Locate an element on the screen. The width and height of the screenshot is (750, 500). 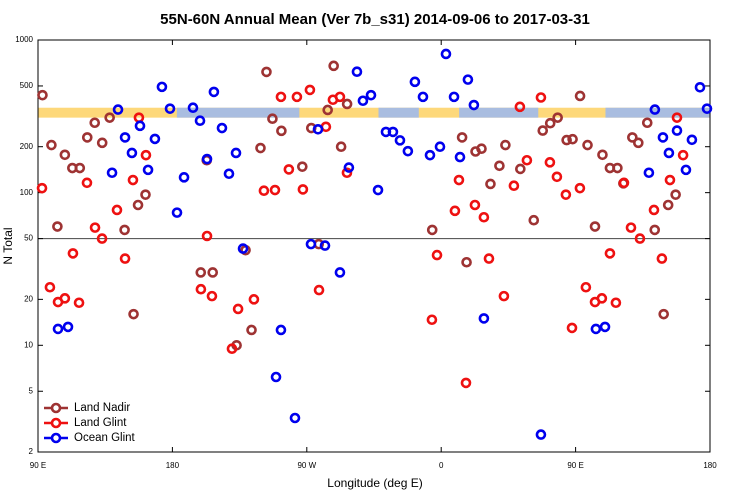
x-tick-label: 180 is located at coordinates (173, 465).